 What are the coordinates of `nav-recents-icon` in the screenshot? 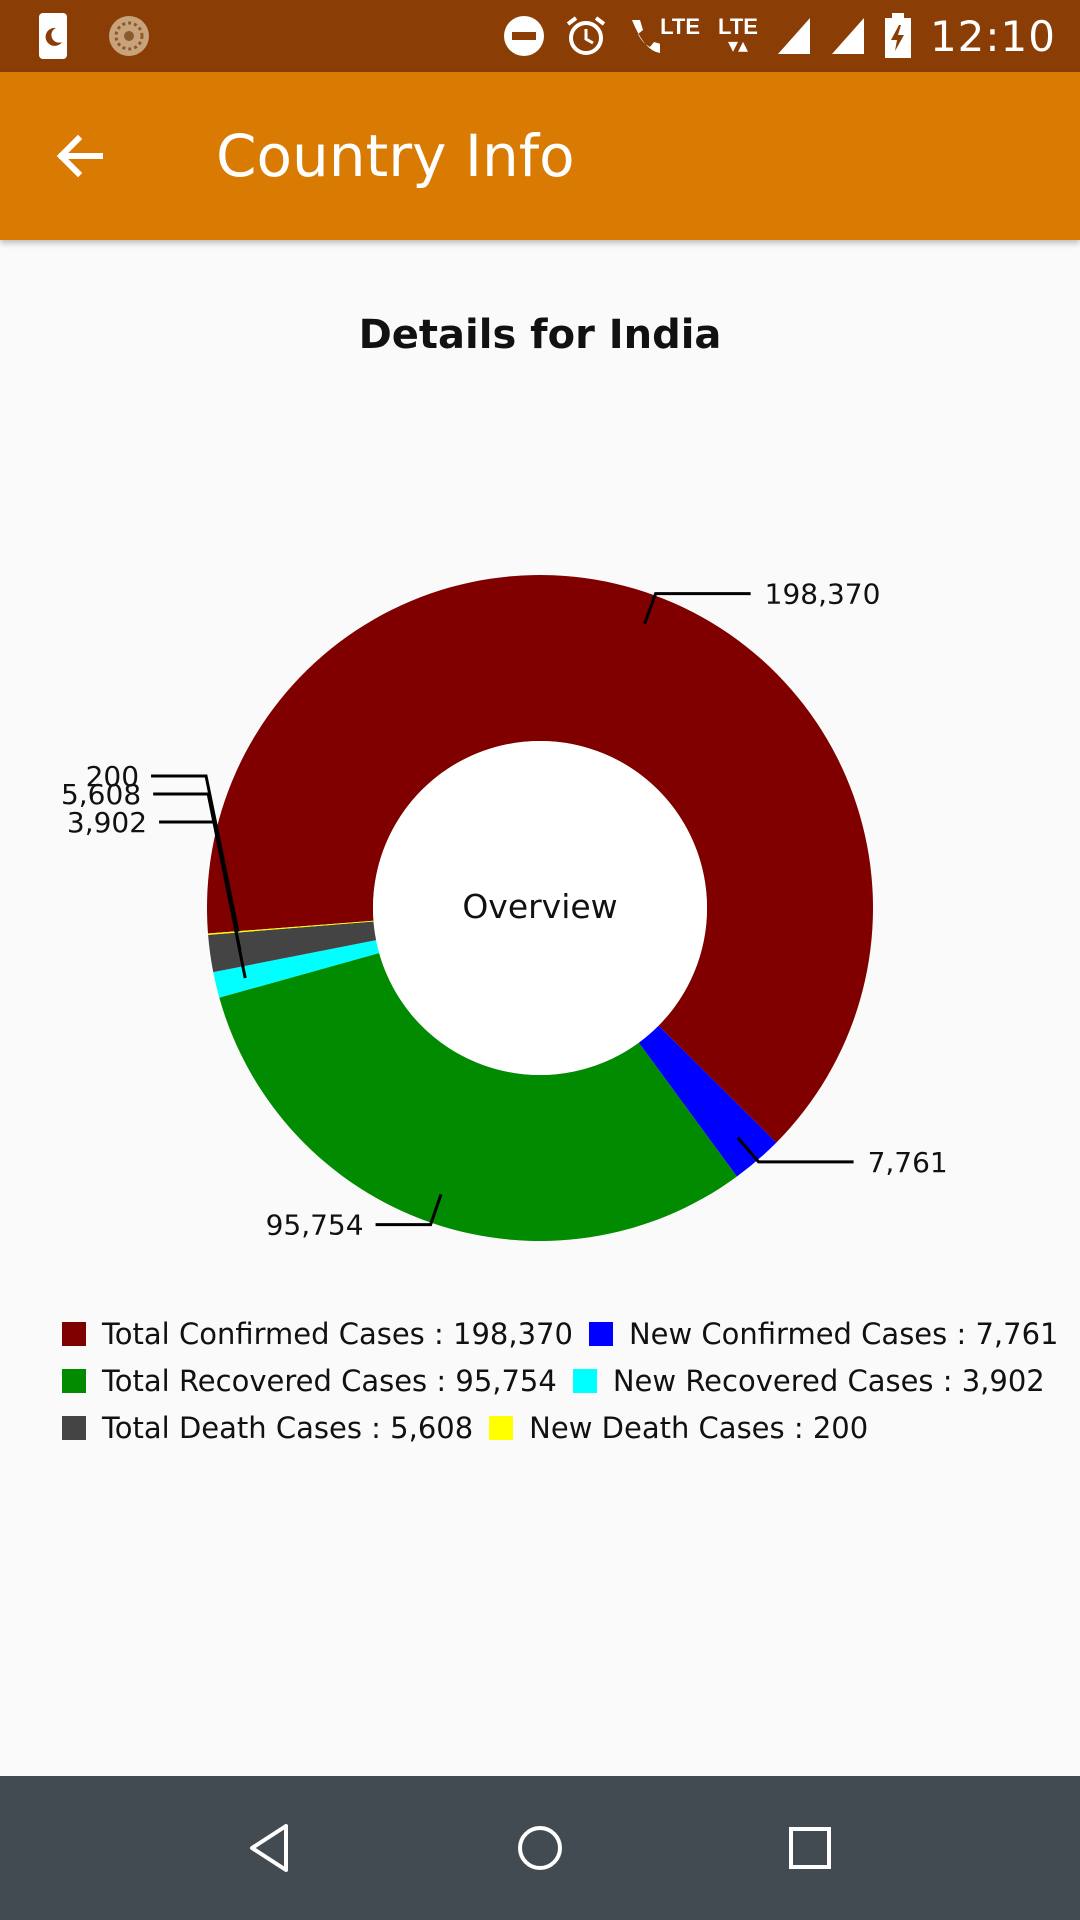 It's located at (810, 1848).